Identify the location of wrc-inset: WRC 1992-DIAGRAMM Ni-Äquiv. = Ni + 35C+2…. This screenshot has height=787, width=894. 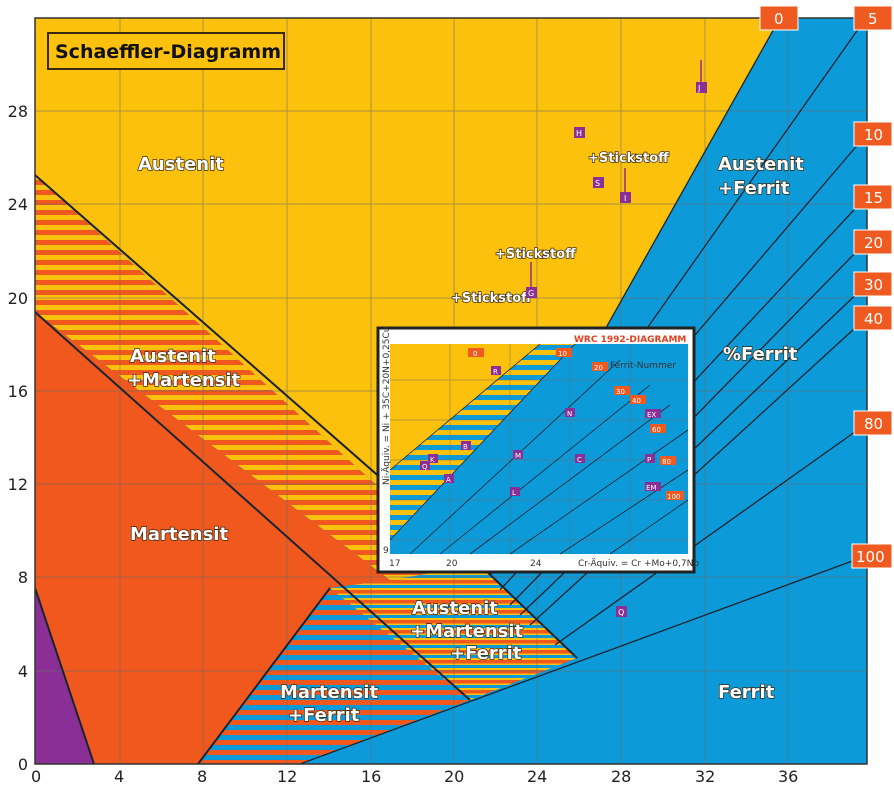
(537, 450).